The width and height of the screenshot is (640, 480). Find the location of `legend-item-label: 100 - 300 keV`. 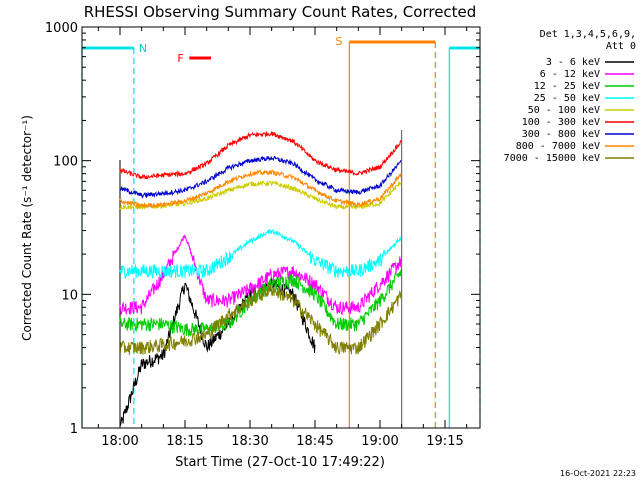

legend-item-label: 100 - 300 keV is located at coordinates (561, 122).